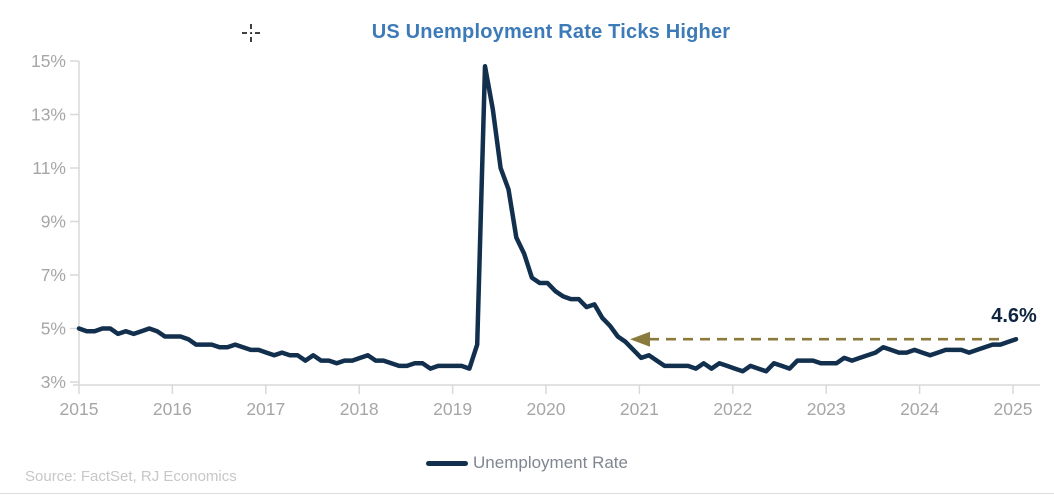 The height and width of the screenshot is (502, 1054). Describe the element at coordinates (826, 409) in the screenshot. I see `x-tick-label: 2023` at that location.